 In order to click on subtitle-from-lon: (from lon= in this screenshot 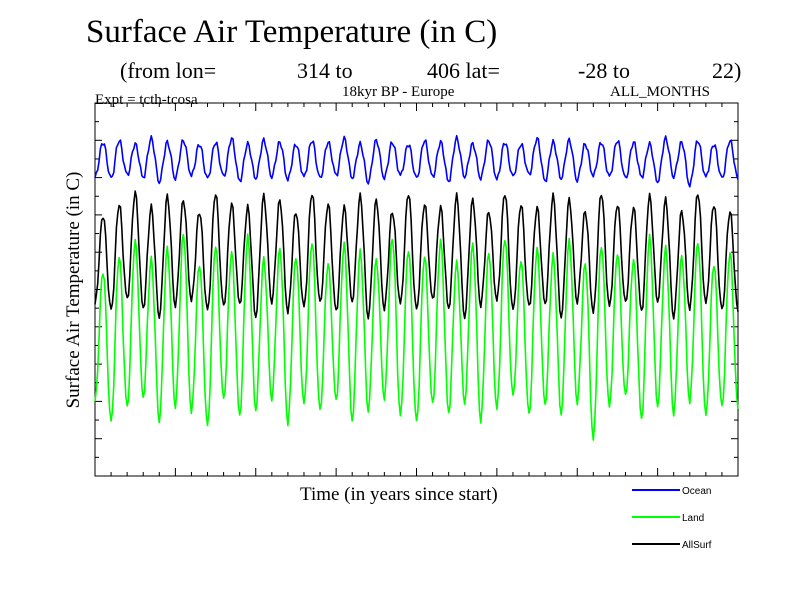, I will do `click(168, 70)`.